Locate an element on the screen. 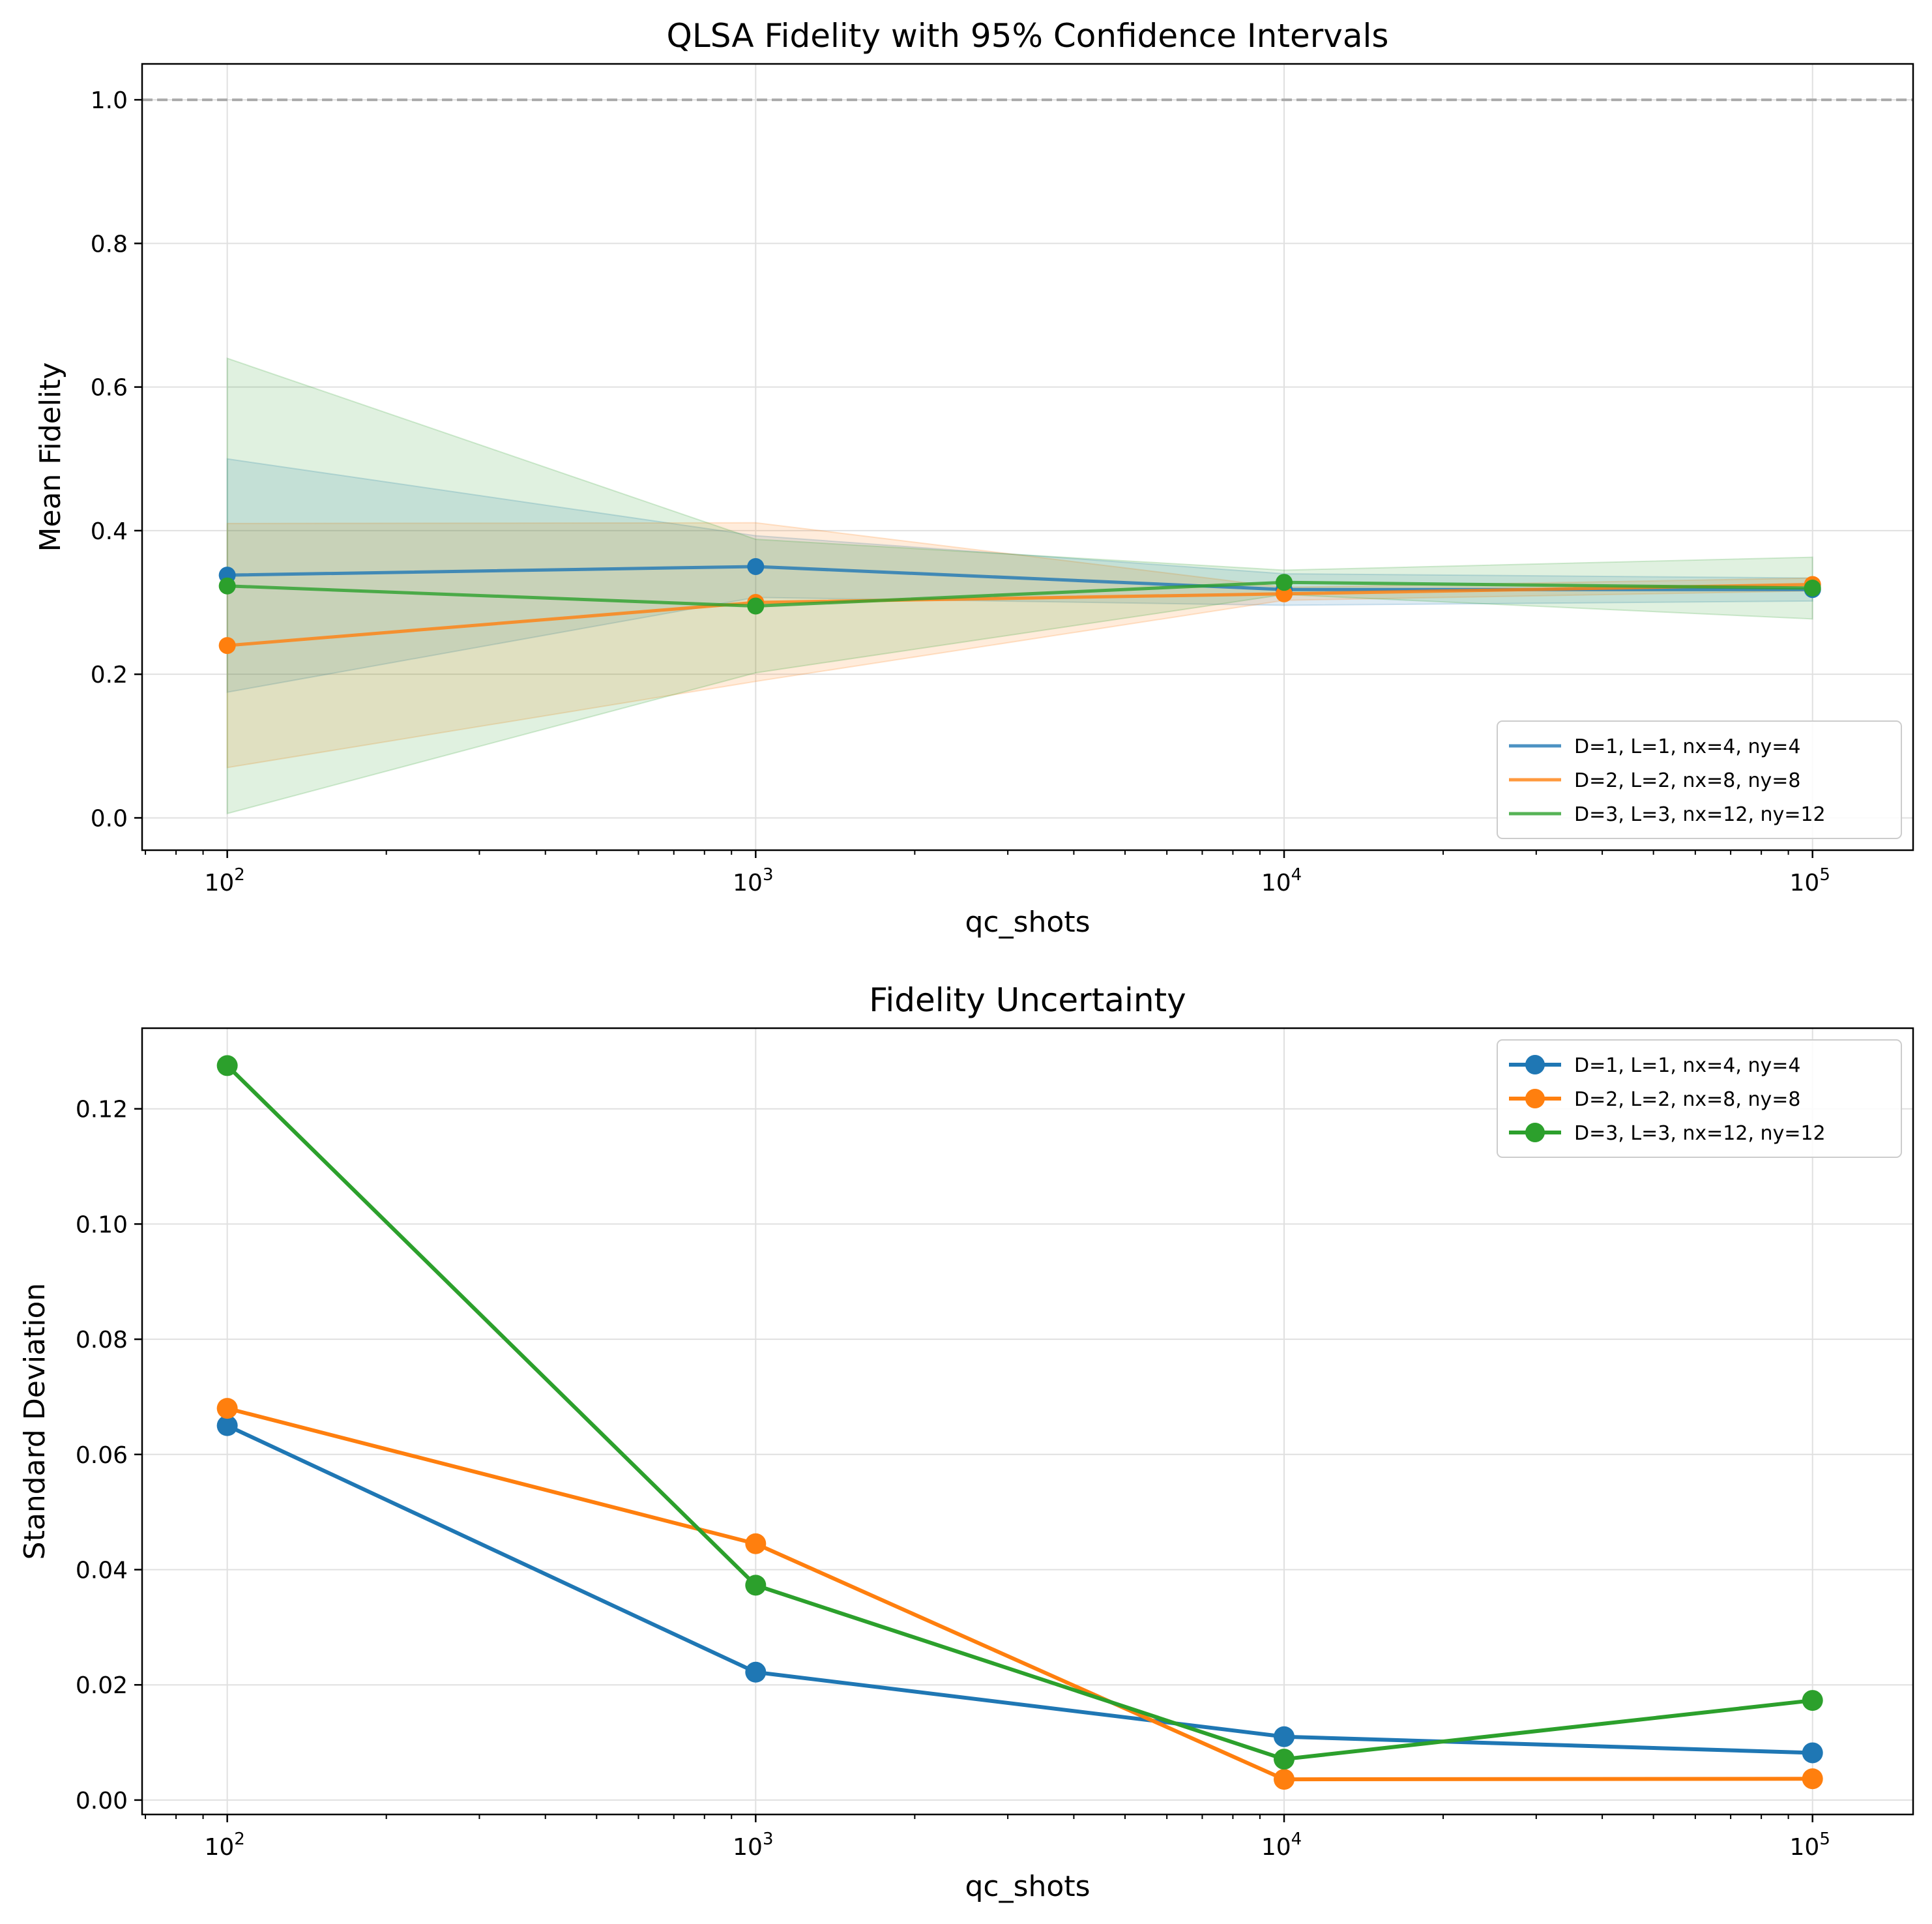  y-tick-label: 0.0 is located at coordinates (109, 818).